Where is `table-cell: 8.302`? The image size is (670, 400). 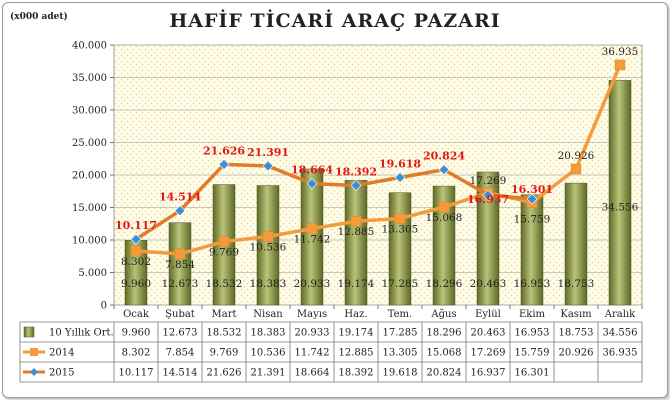
table-cell: 8.302 is located at coordinates (136, 353).